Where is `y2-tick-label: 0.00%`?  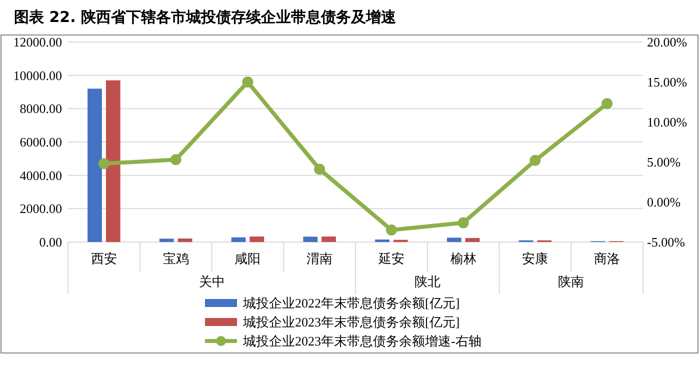
y2-tick-label: 0.00% is located at coordinates (664, 202).